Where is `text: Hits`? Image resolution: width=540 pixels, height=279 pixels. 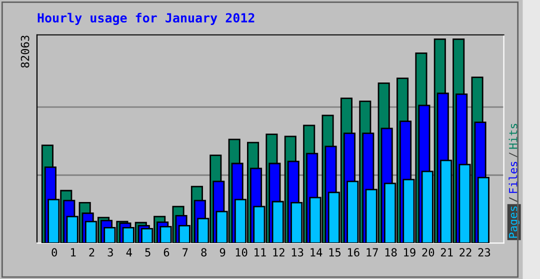
text: Hits is located at coordinates (513, 136).